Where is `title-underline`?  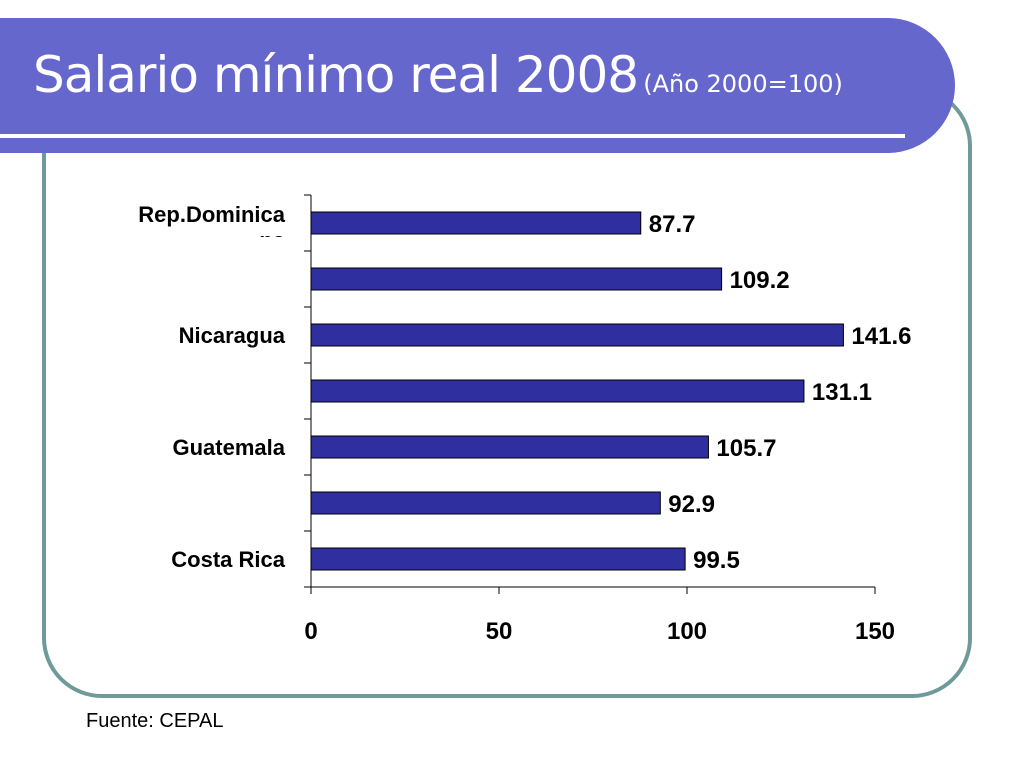 title-underline is located at coordinates (452, 136).